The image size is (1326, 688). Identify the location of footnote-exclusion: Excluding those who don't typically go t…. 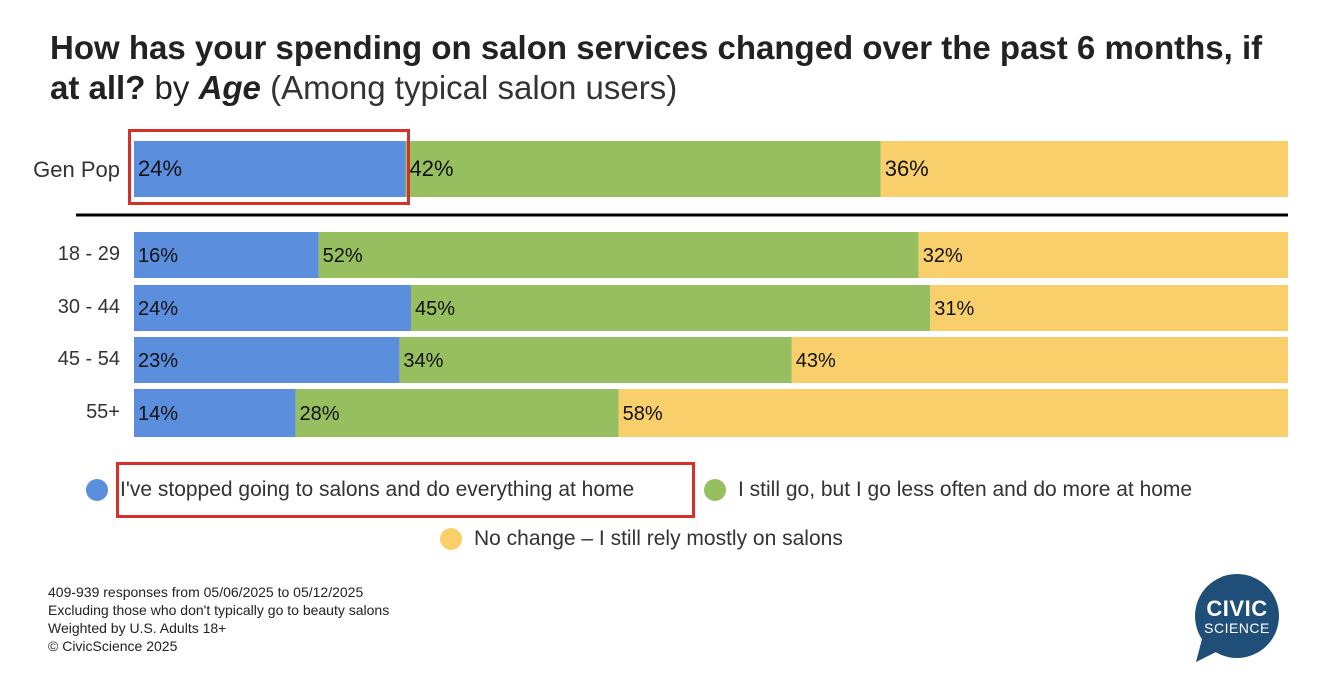
(219, 610).